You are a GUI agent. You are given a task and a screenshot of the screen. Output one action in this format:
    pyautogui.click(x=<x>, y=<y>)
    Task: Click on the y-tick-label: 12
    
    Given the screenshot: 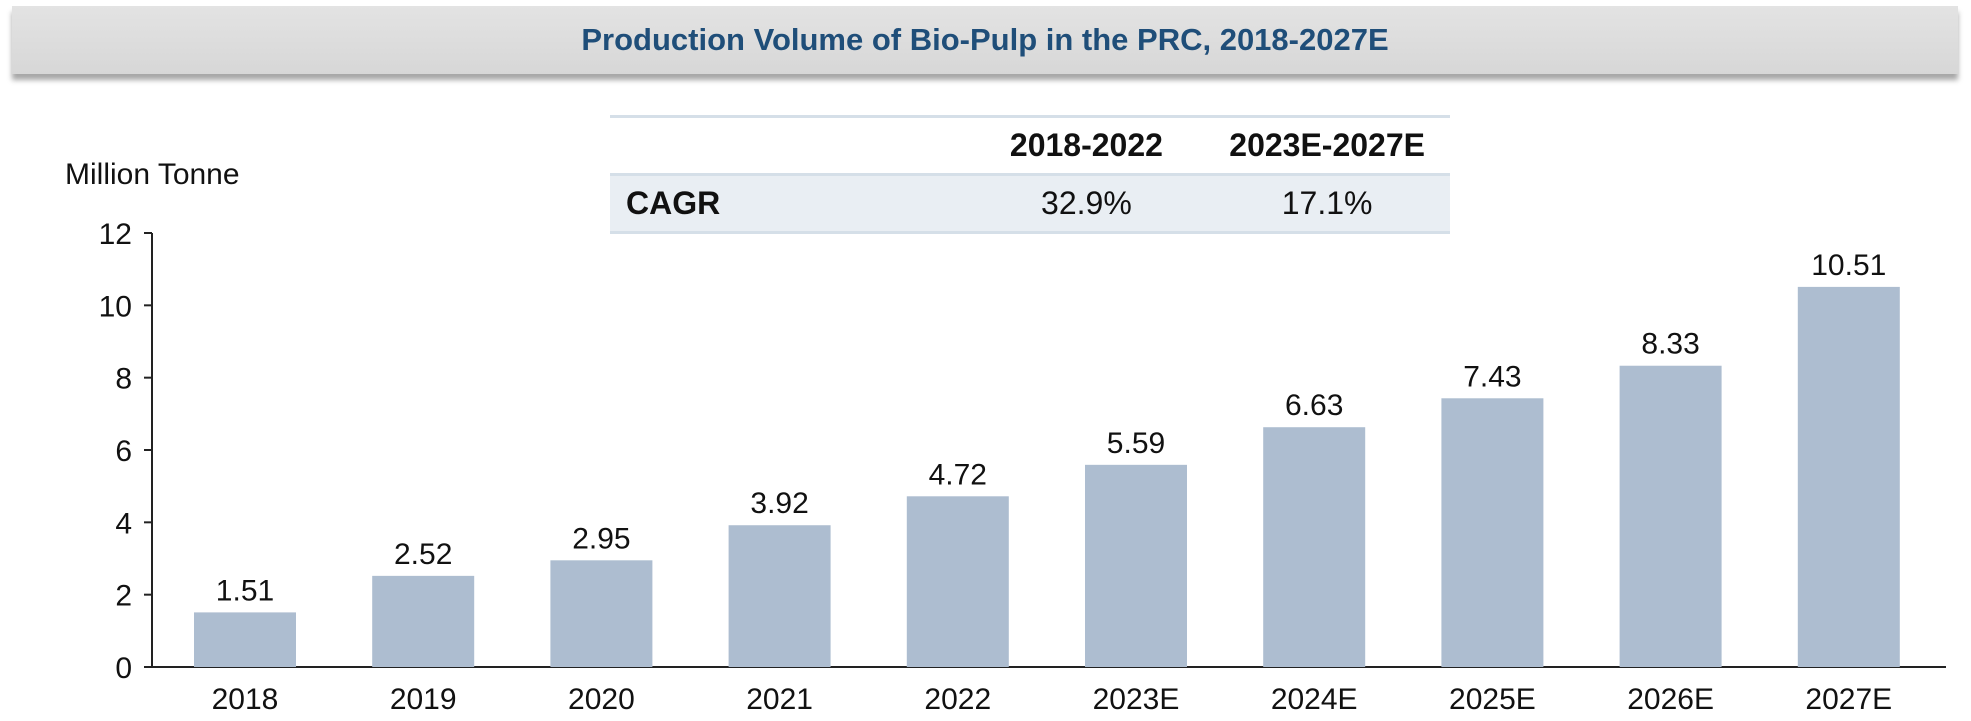 What is the action you would take?
    pyautogui.click(x=115, y=234)
    